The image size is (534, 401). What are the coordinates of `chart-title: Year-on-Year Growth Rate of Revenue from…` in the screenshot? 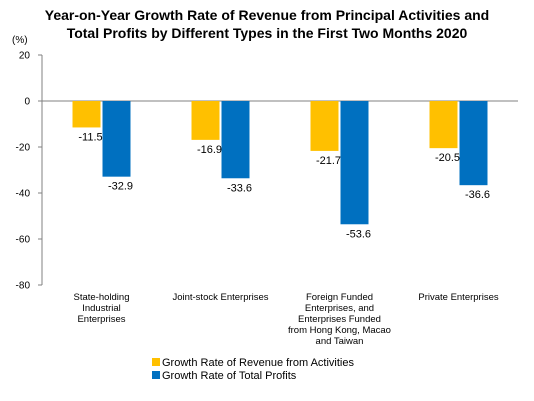 It's located at (267, 24).